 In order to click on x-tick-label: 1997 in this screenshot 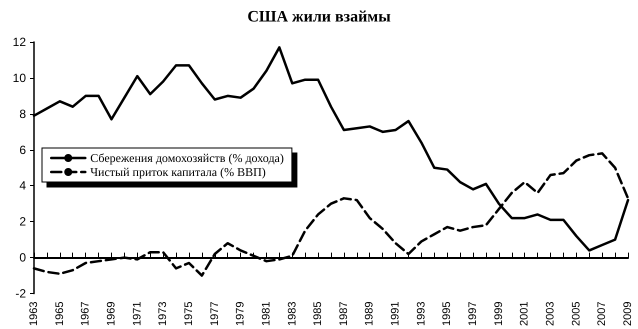, I will do `click(473, 314)`.